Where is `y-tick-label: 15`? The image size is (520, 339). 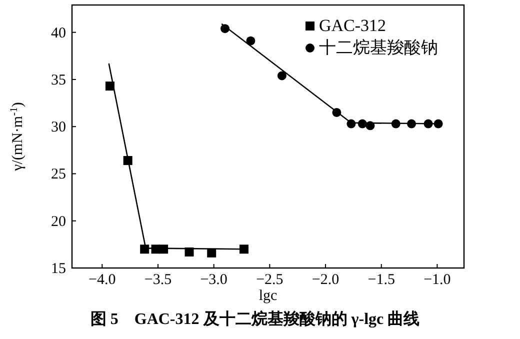 y-tick-label: 15 is located at coordinates (58, 269).